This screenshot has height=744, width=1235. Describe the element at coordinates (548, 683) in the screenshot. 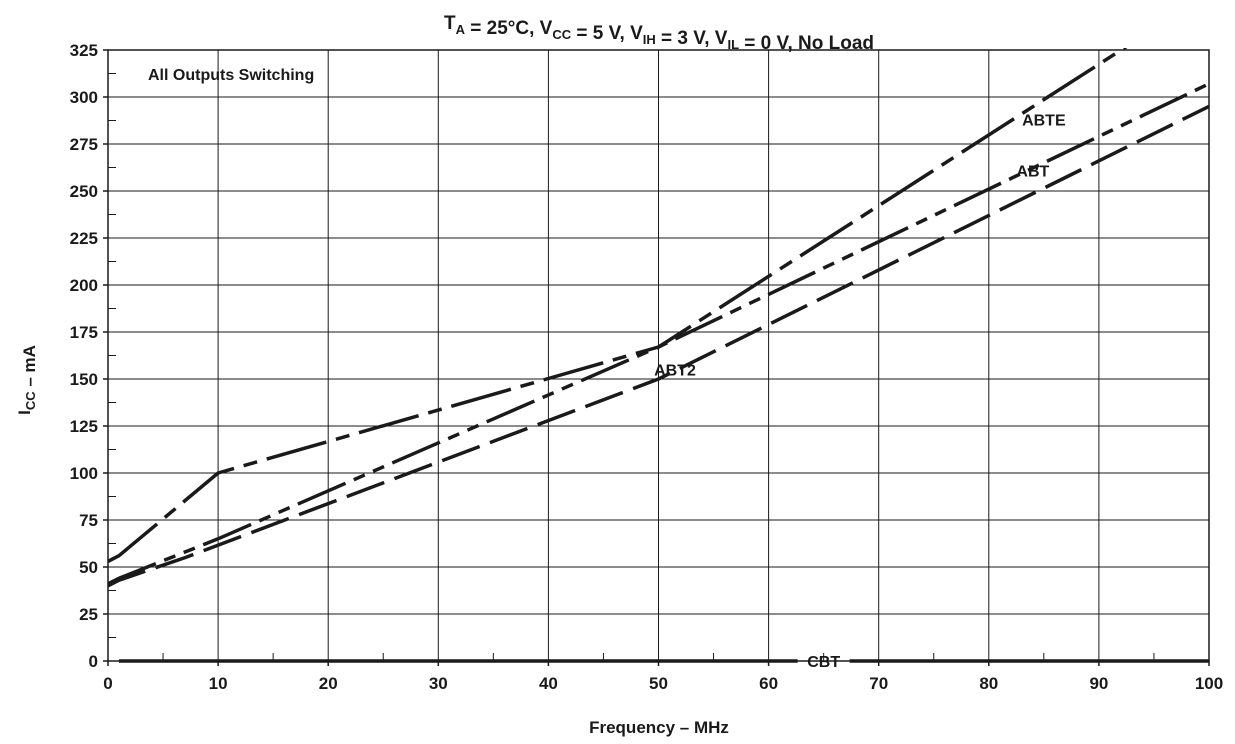

I see `x-tick-label: 40` at that location.